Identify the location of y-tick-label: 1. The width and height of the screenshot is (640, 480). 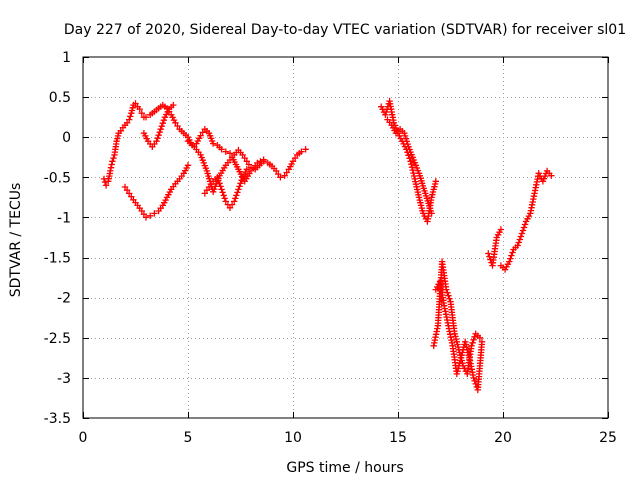
(66, 58).